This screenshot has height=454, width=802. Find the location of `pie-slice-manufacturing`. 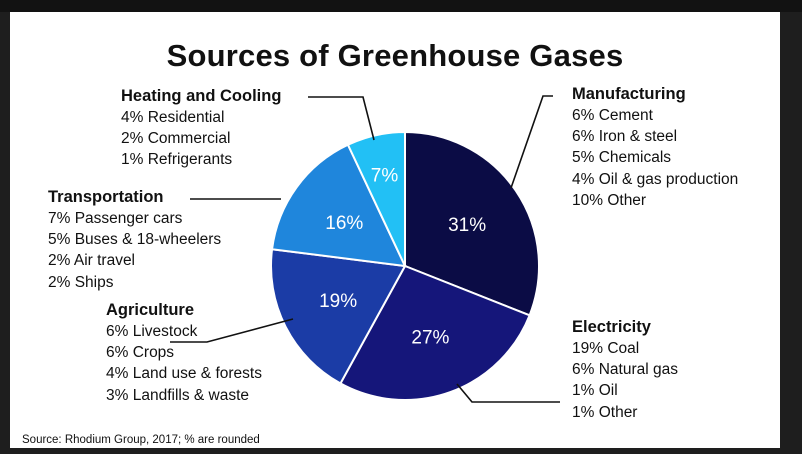

pie-slice-manufacturing is located at coordinates (472, 223).